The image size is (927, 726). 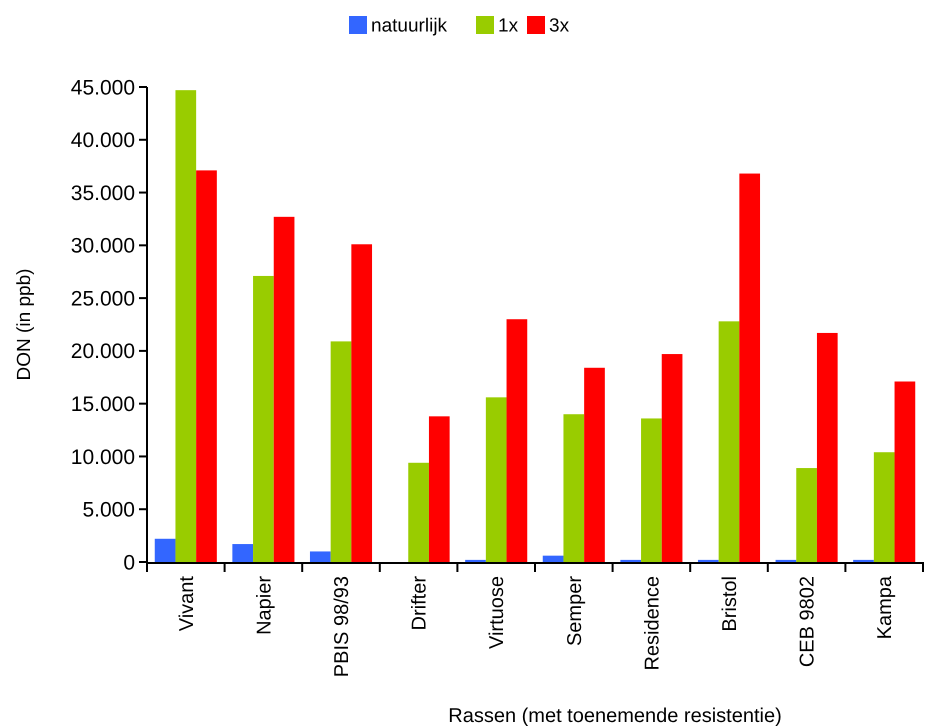 I want to click on y-axis-title: DON (in ppb), so click(x=24, y=324).